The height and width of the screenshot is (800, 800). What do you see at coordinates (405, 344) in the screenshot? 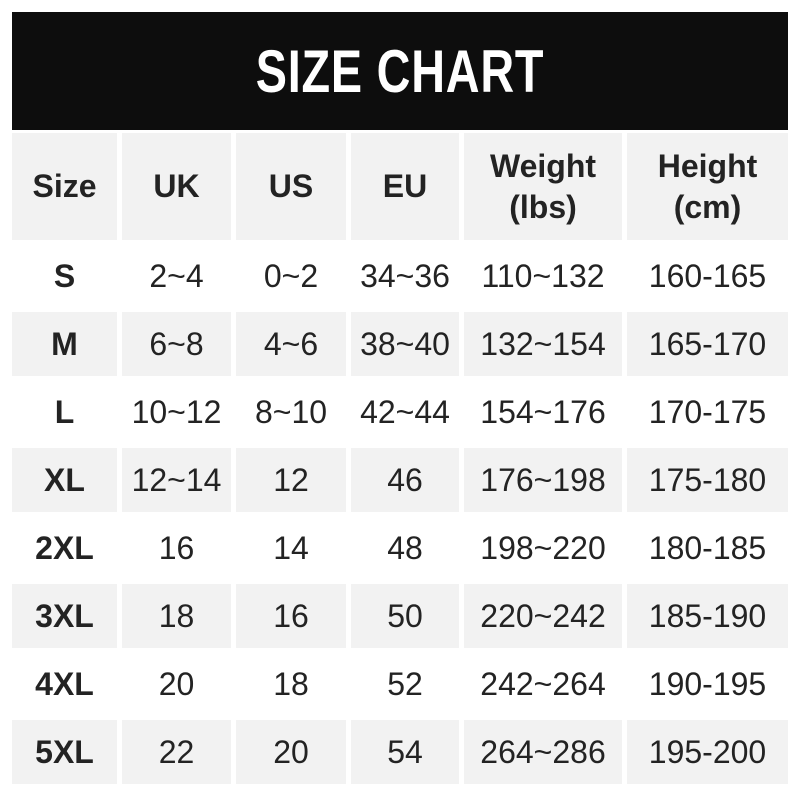
I see `table-cell: 38~40` at bounding box center [405, 344].